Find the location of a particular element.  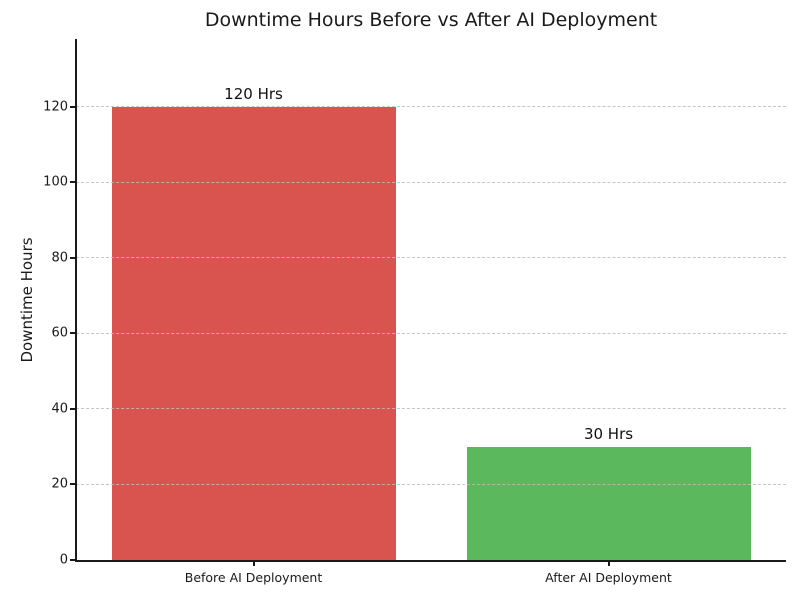

bar-value-label: 30 Hrs is located at coordinates (608, 433).